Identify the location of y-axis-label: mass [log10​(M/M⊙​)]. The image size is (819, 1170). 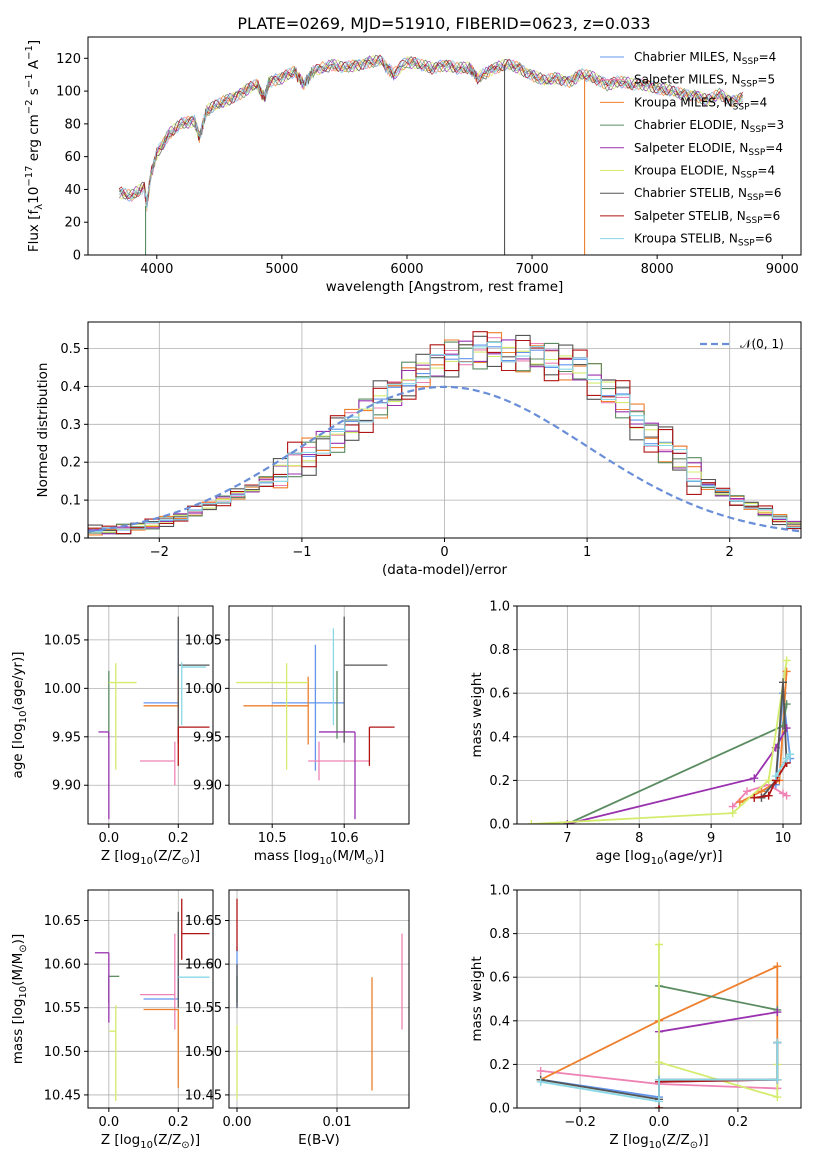
(19, 999).